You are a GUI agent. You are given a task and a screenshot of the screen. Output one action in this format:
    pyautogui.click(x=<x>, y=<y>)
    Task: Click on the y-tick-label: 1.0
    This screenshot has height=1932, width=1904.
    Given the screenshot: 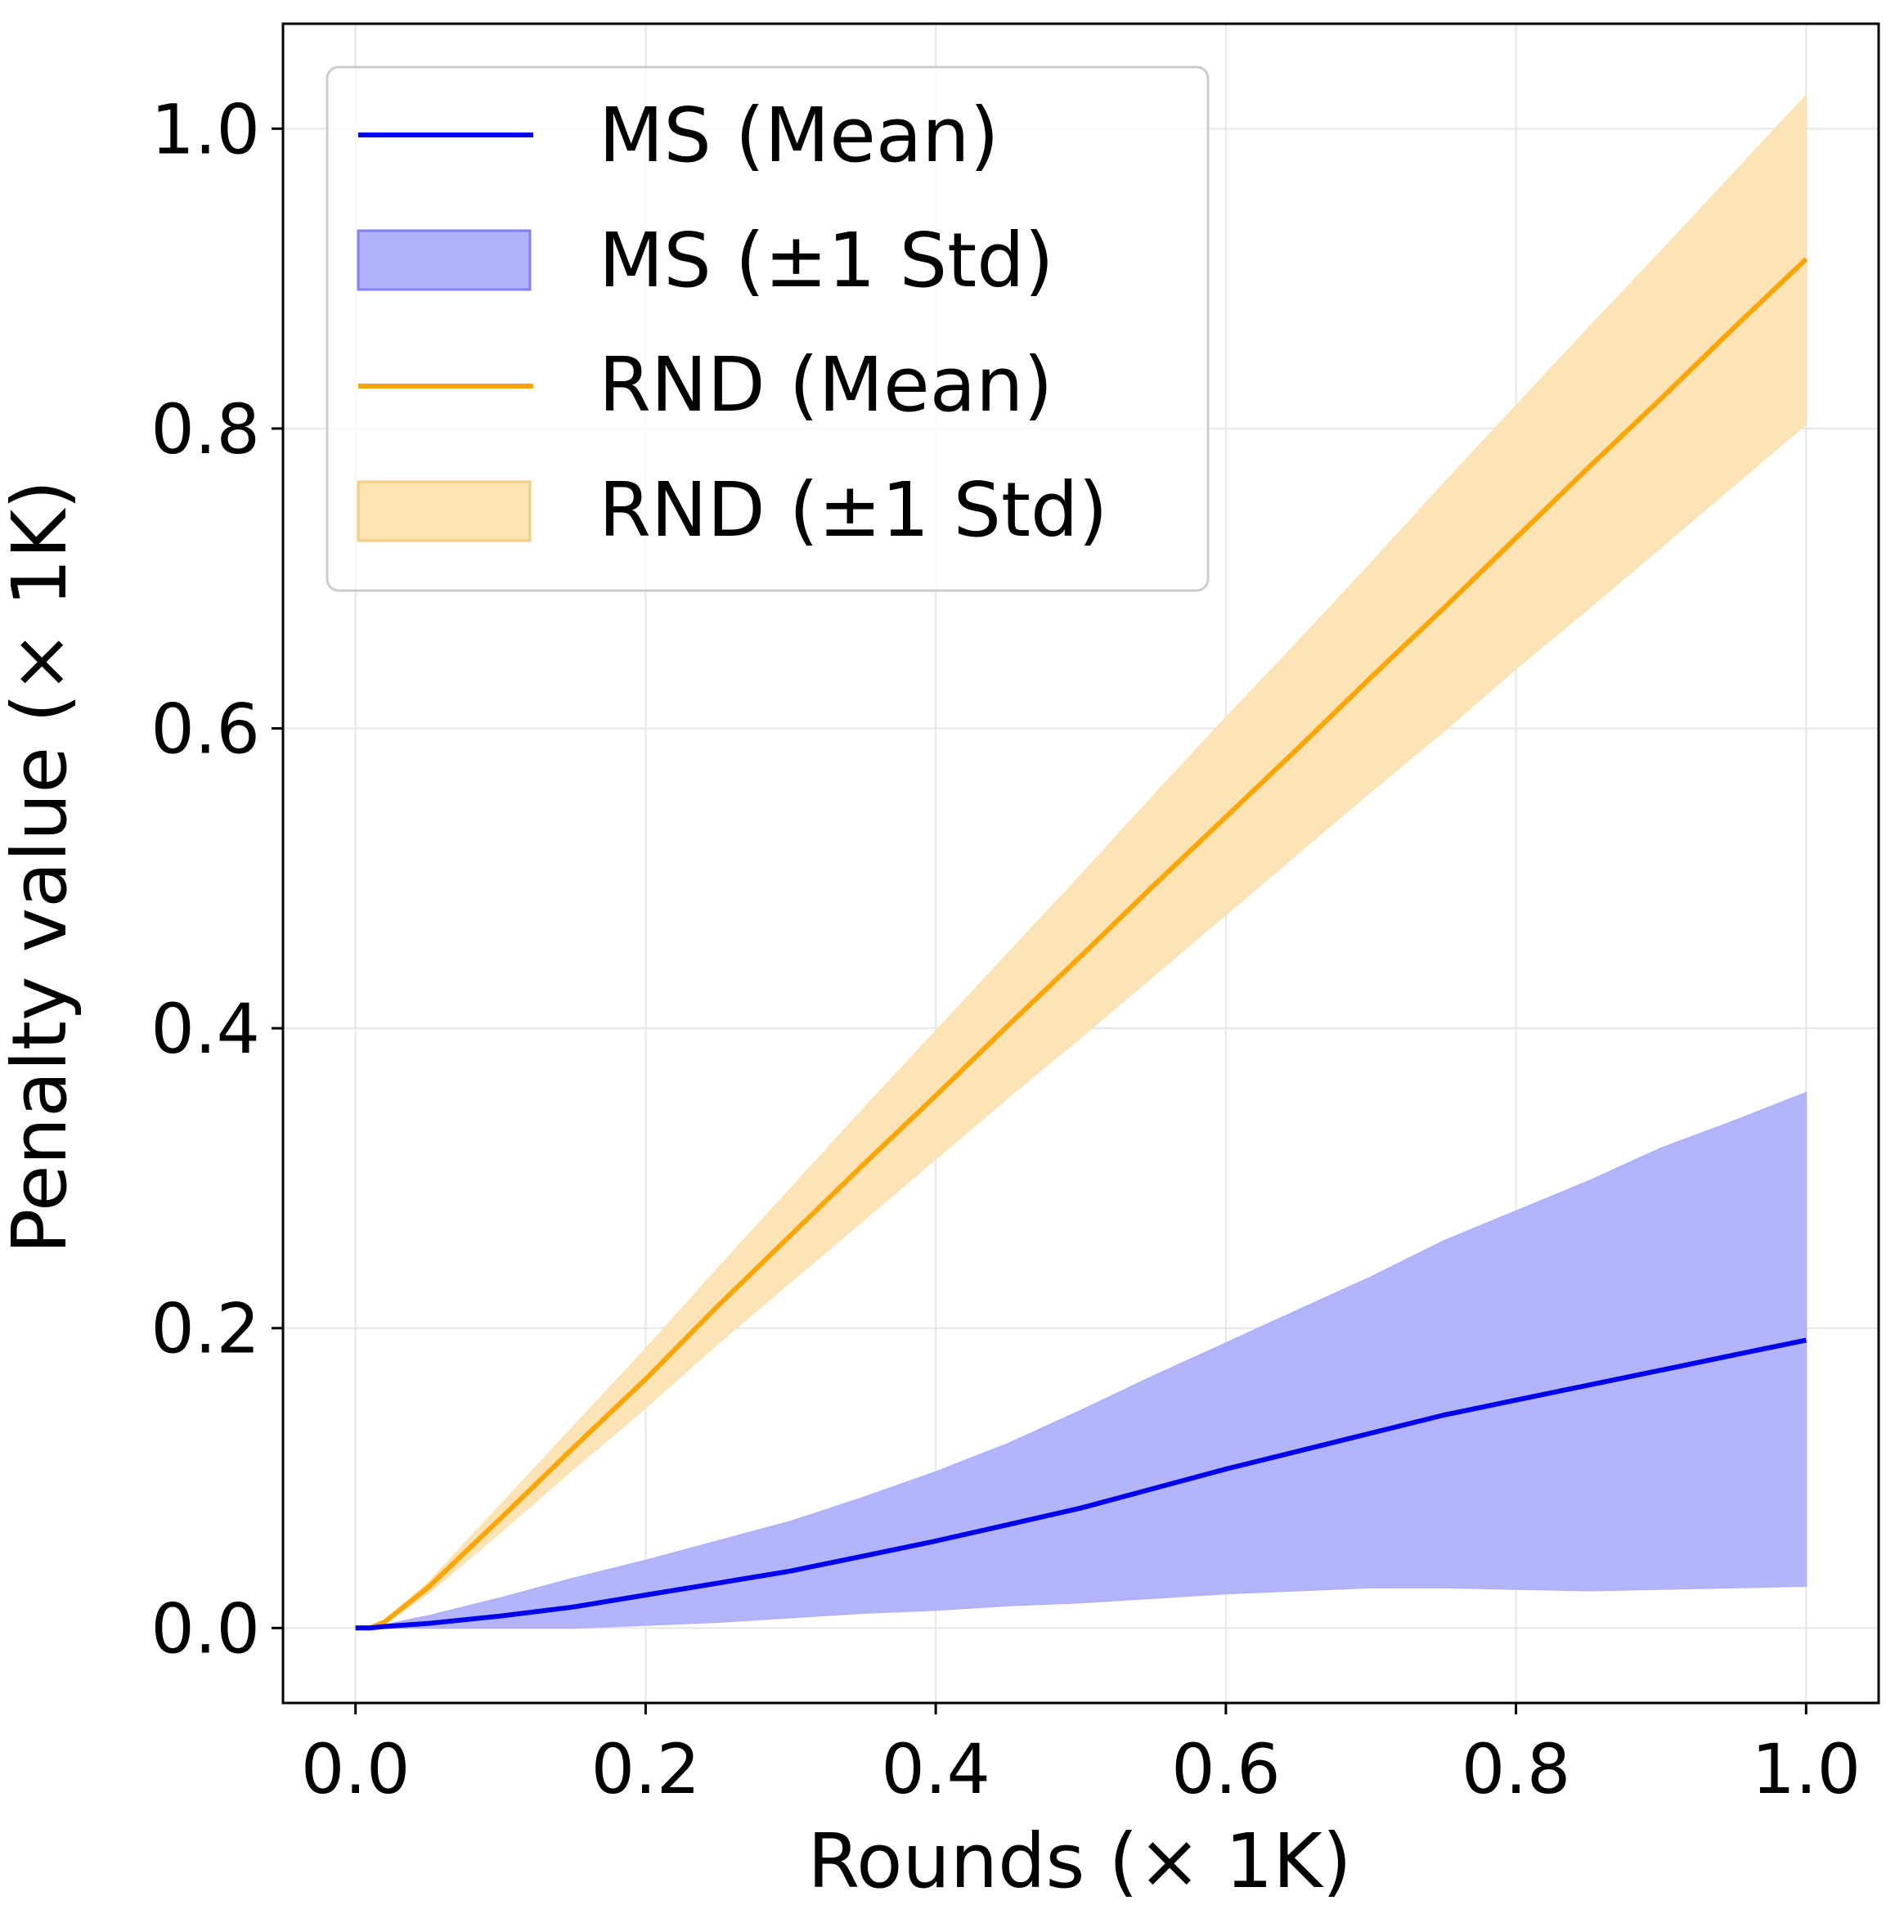 What is the action you would take?
    pyautogui.click(x=205, y=129)
    